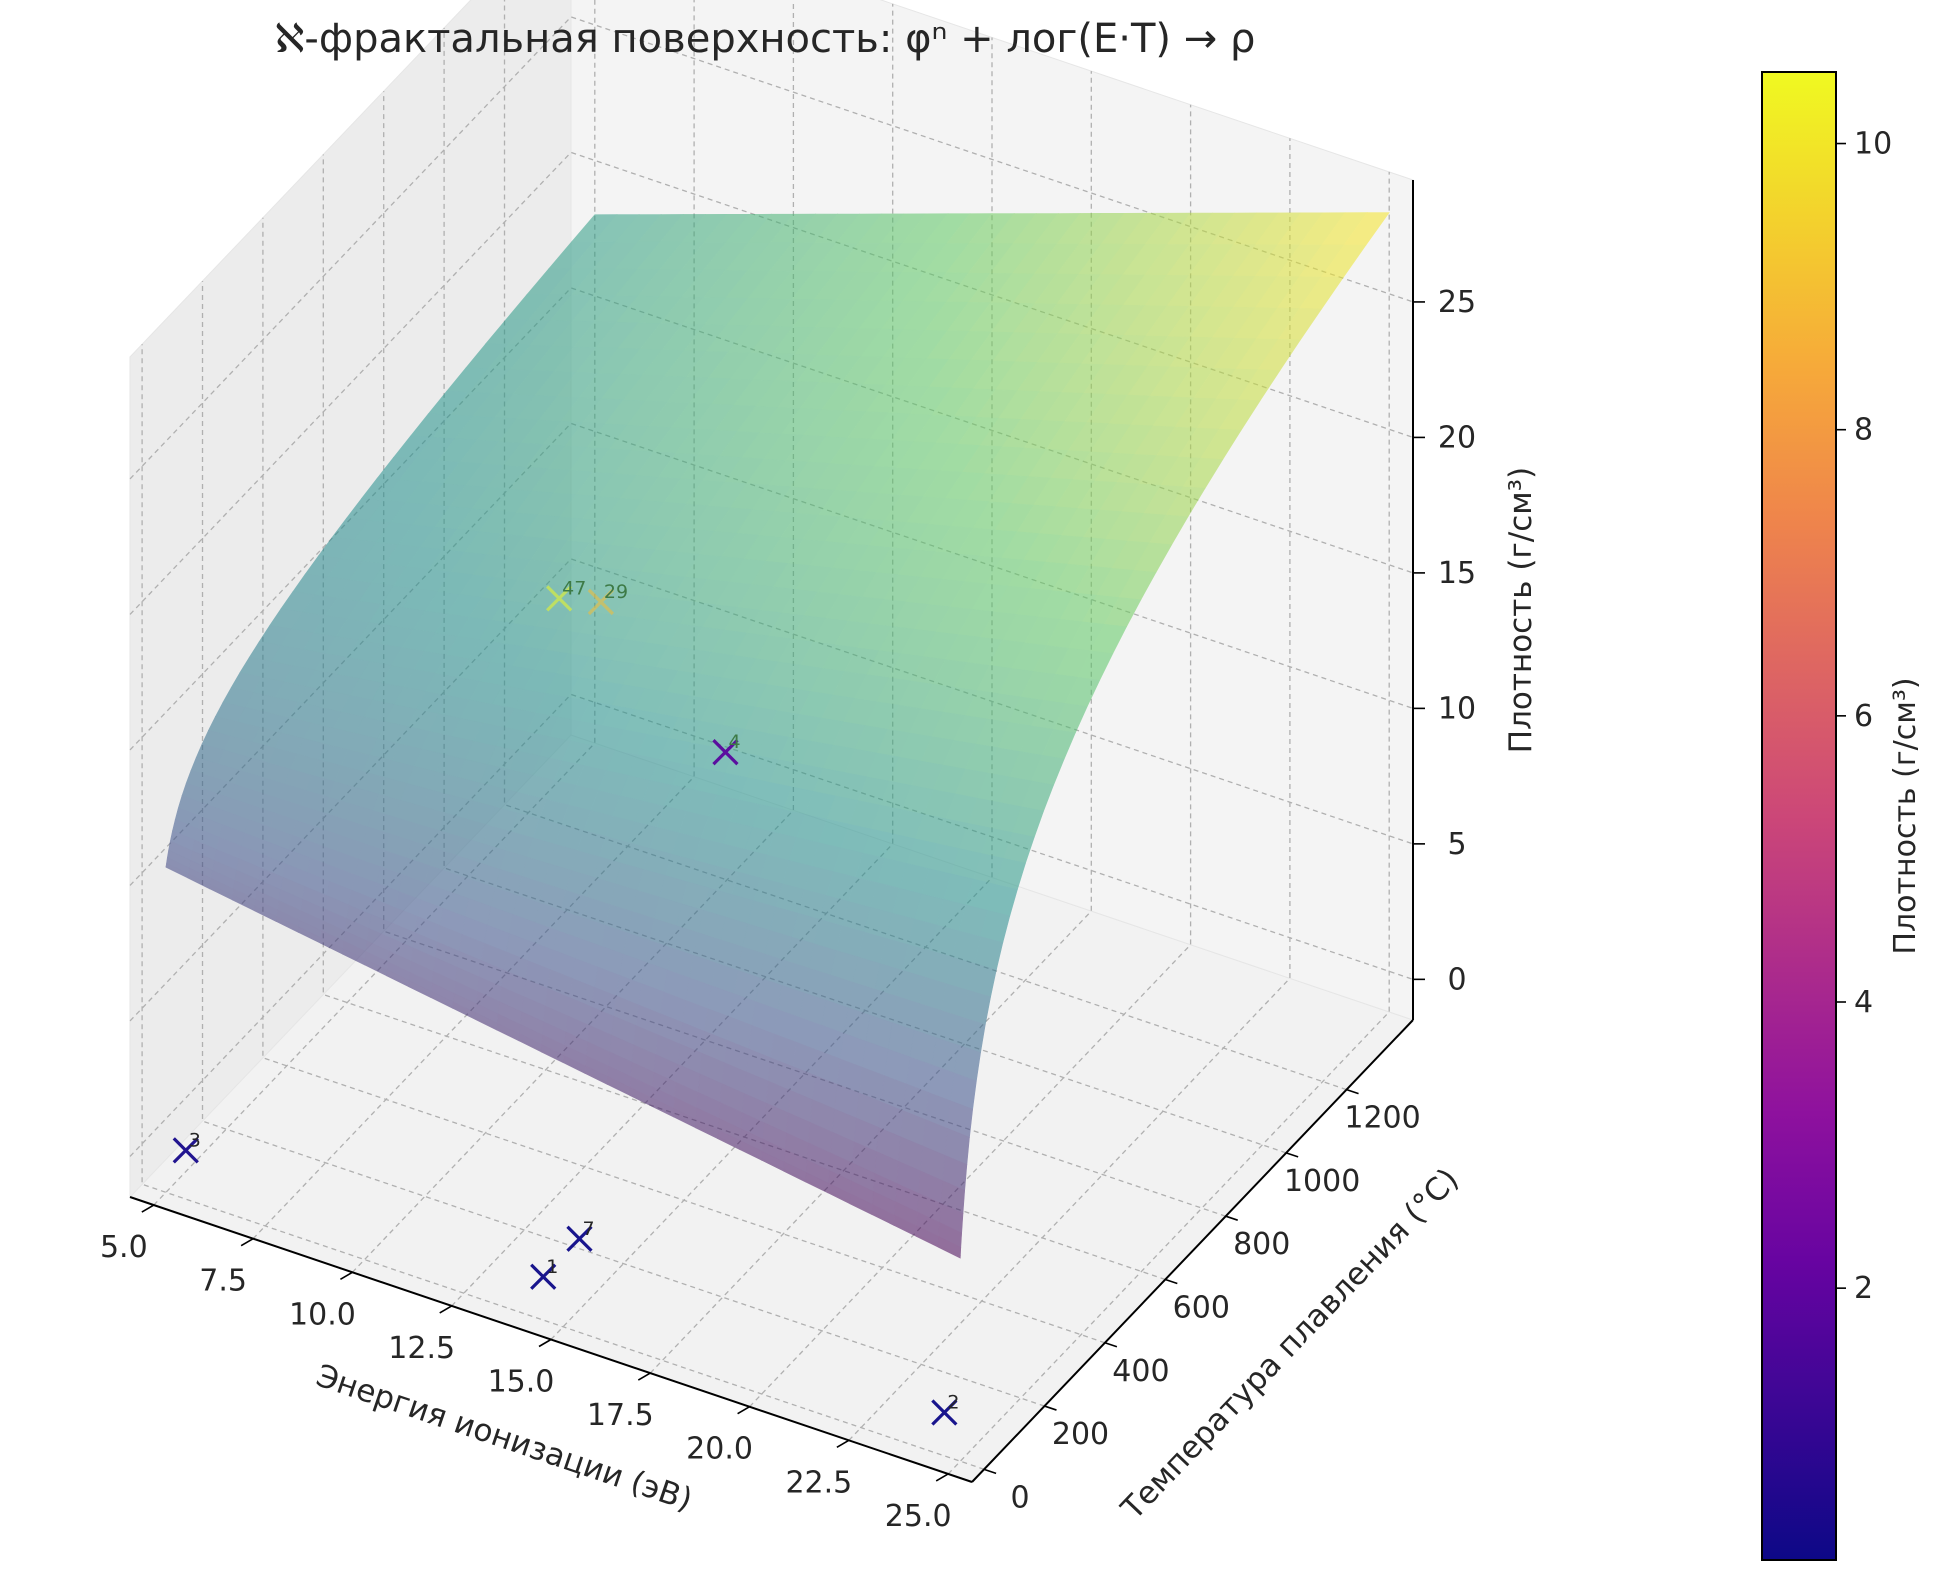 The image size is (1934, 1584). Describe the element at coordinates (1457, 573) in the screenshot. I see `z-tick-label: 15` at that location.